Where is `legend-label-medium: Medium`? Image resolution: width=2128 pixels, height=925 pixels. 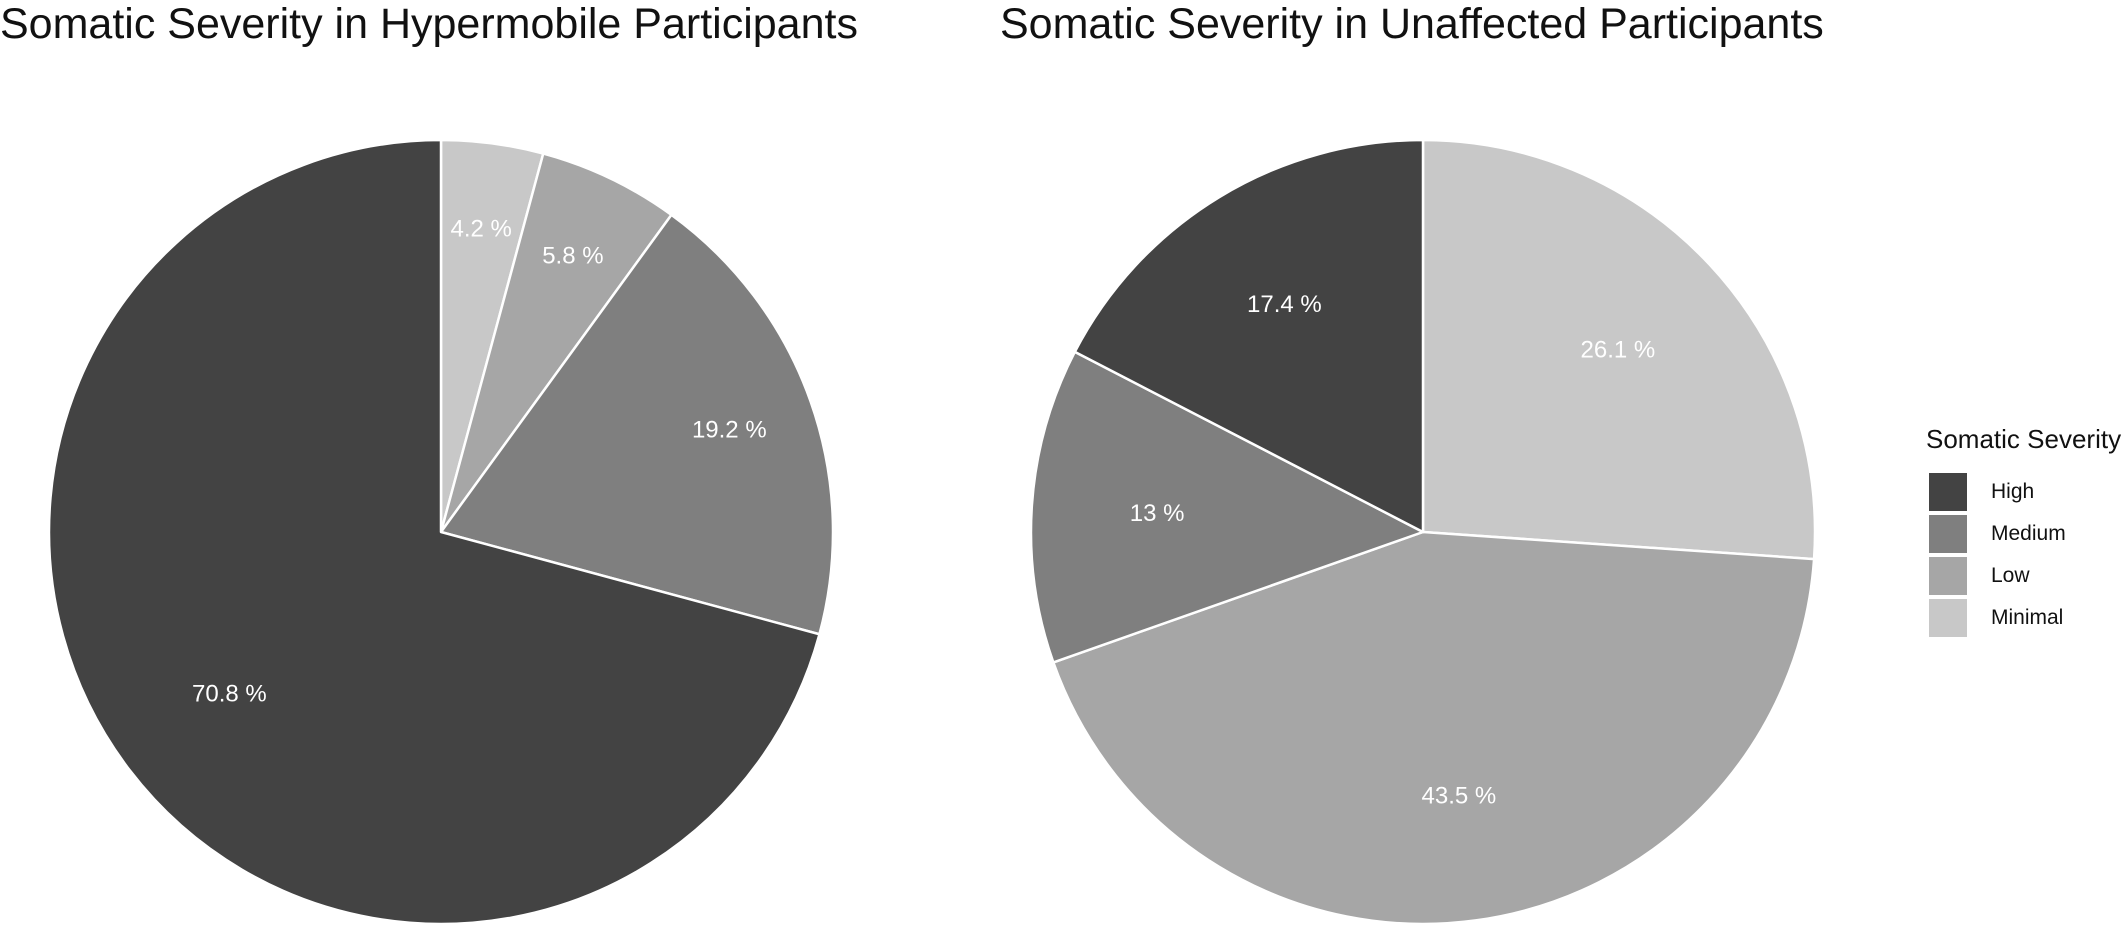
legend-label-medium: Medium is located at coordinates (2028, 533).